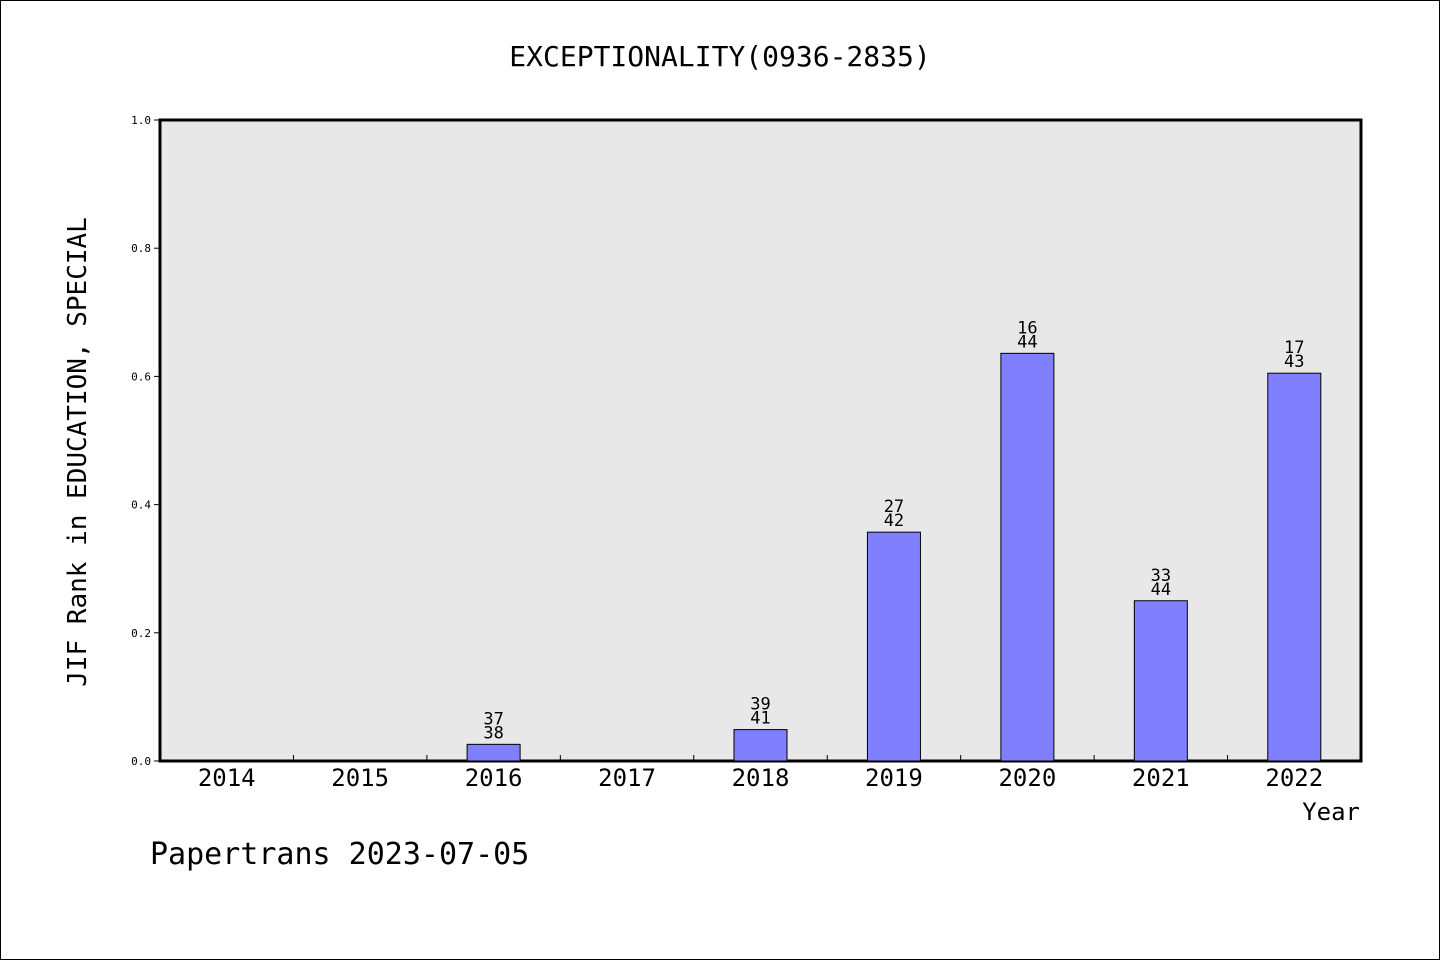  What do you see at coordinates (1294, 778) in the screenshot?
I see `x-tick-label-2022: 2022` at bounding box center [1294, 778].